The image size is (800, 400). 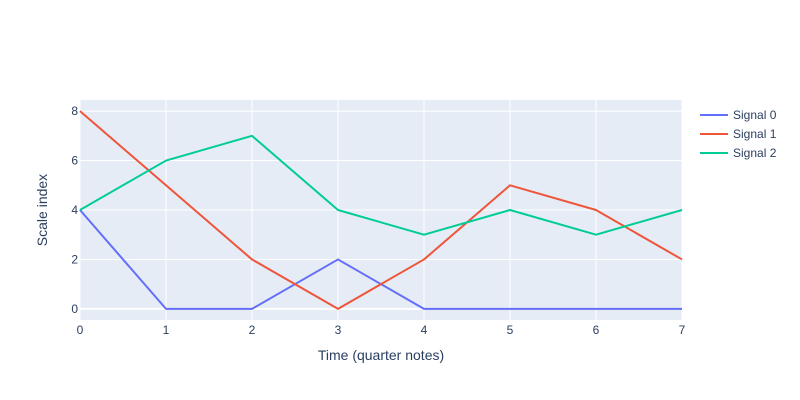 What do you see at coordinates (381, 330) in the screenshot?
I see `x-axis-ticks: 0 1 2 3 4 5 6 7` at bounding box center [381, 330].